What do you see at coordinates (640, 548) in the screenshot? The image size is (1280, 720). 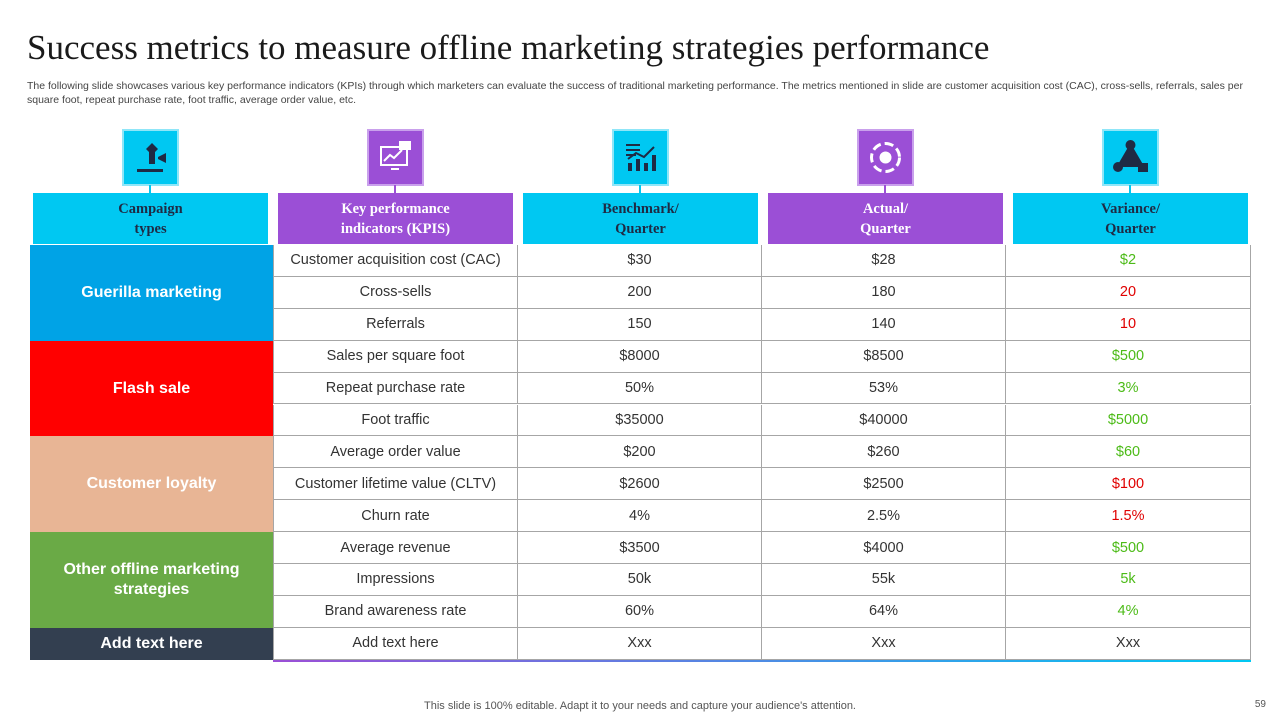 I see `benchmark-cell: $3500` at bounding box center [640, 548].